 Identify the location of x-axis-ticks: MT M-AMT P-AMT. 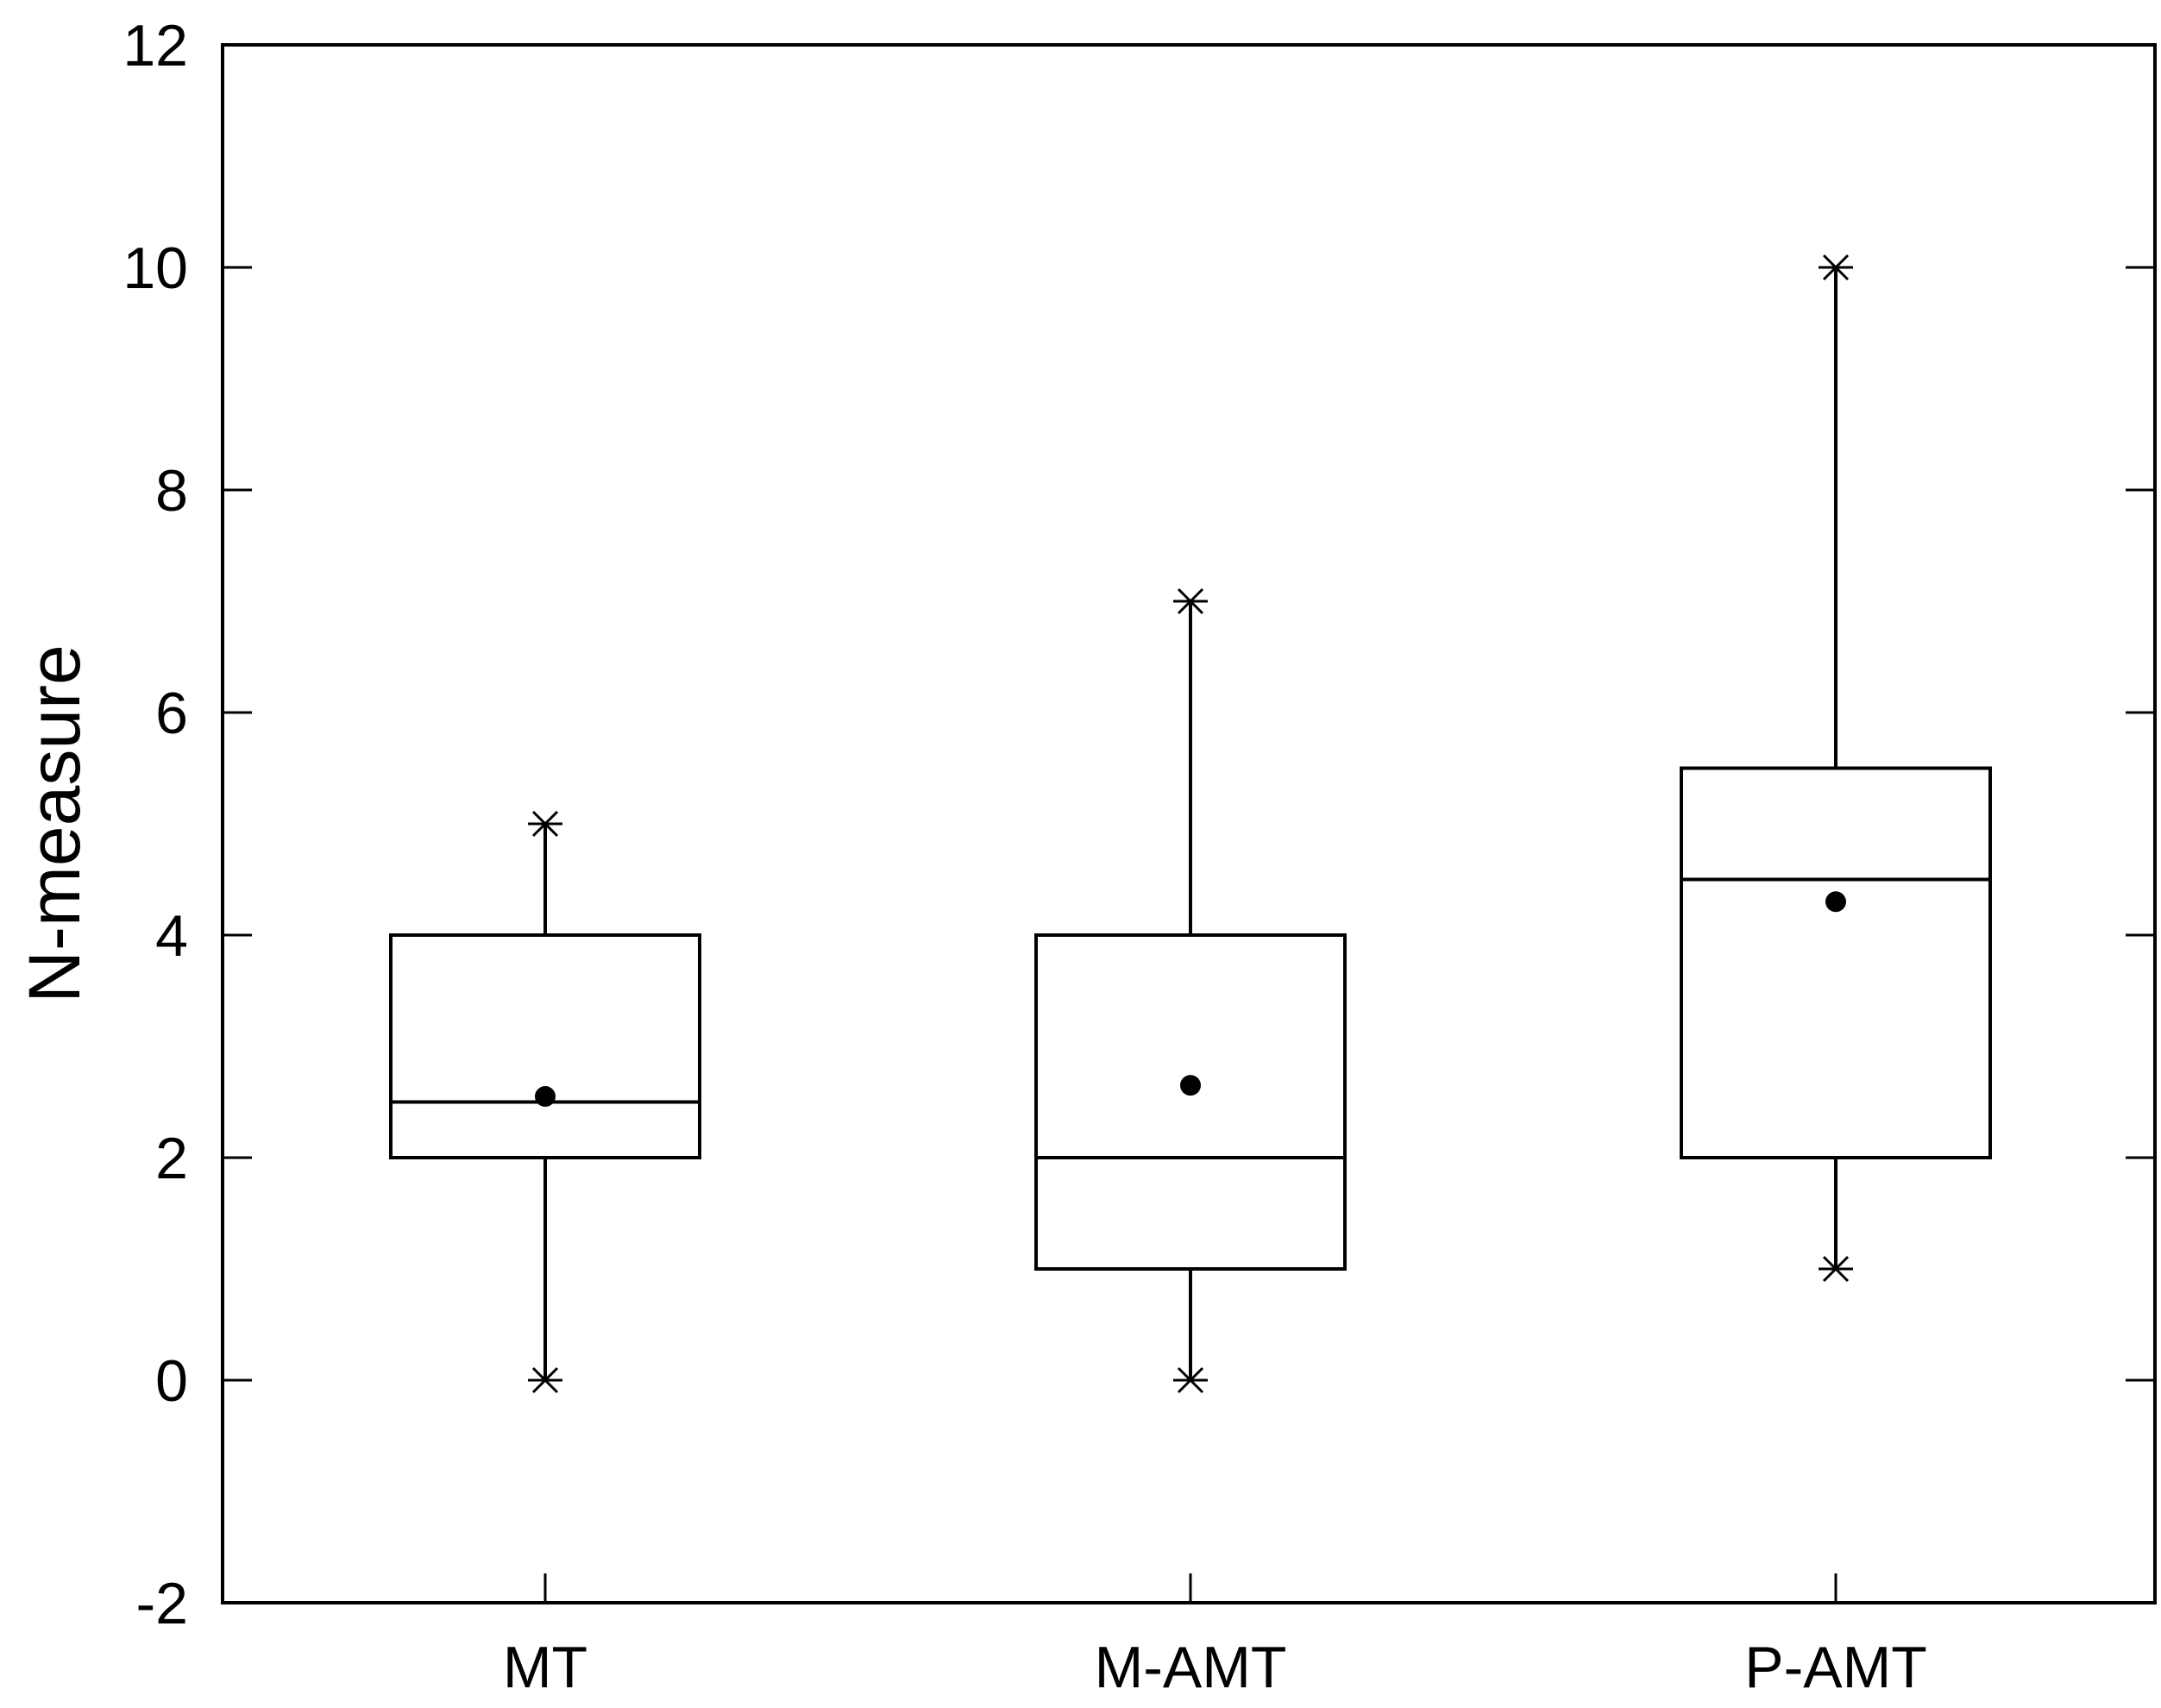
(1215, 1636).